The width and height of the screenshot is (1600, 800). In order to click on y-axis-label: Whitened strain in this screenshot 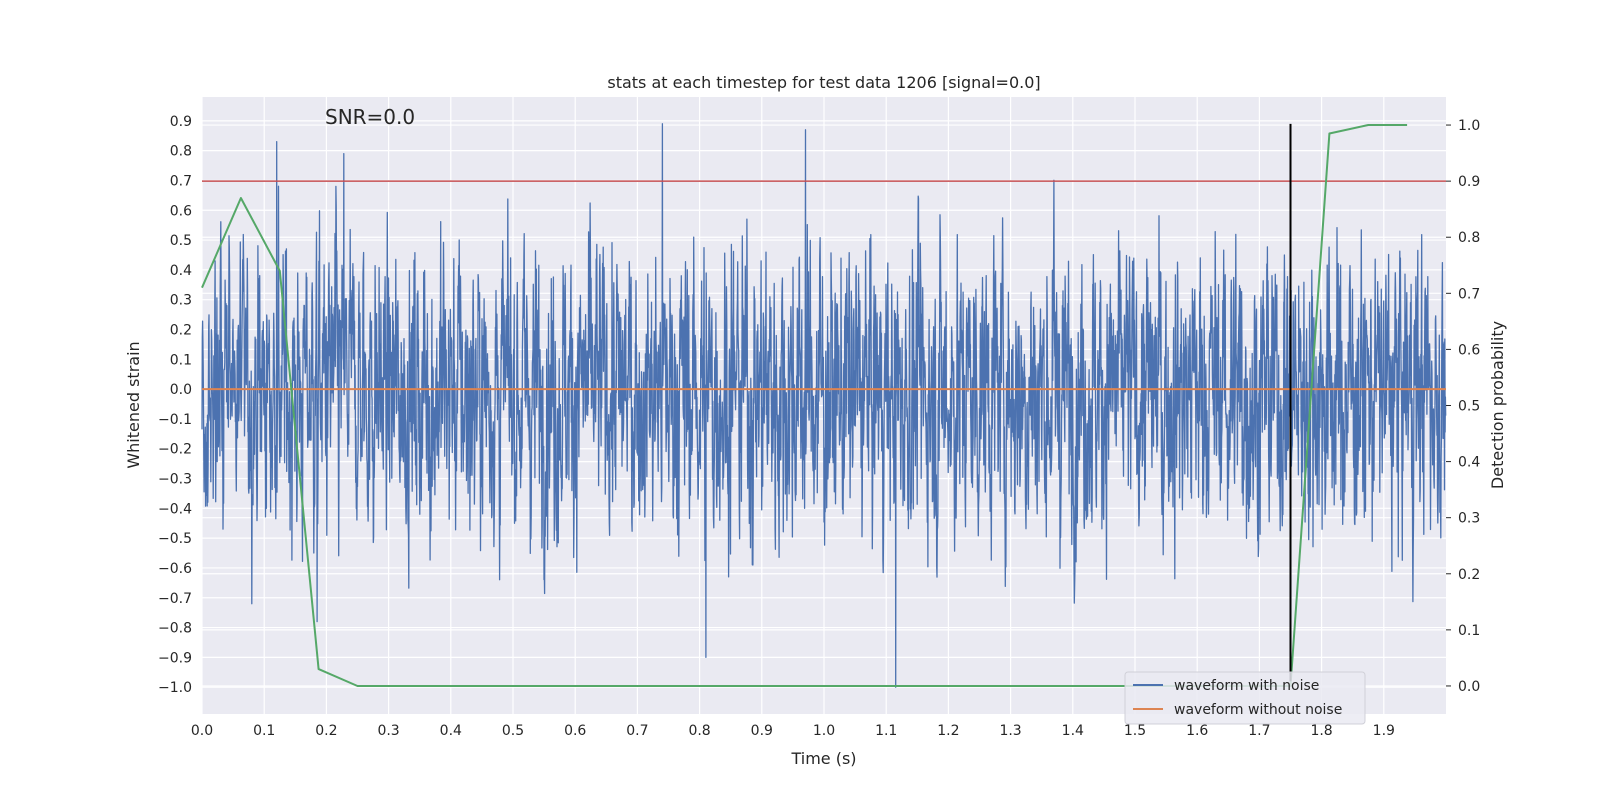, I will do `click(133, 404)`.